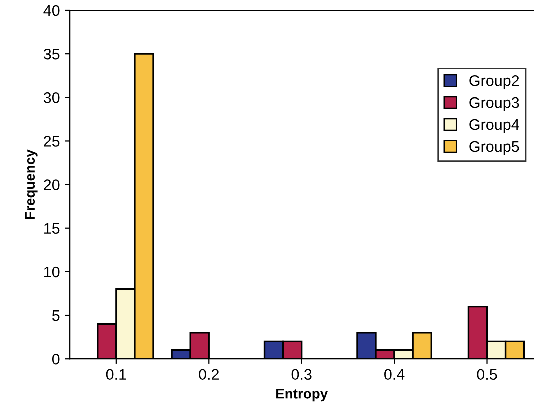 The height and width of the screenshot is (420, 539). I want to click on y-tick-label: 0, so click(56, 359).